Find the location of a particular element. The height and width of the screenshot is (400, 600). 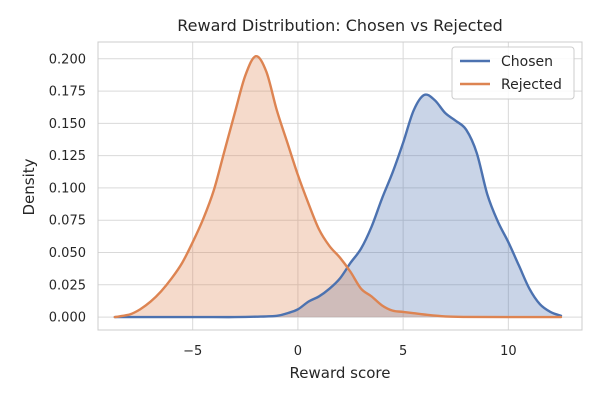

y-tick-label: 0.150 is located at coordinates (67, 124).